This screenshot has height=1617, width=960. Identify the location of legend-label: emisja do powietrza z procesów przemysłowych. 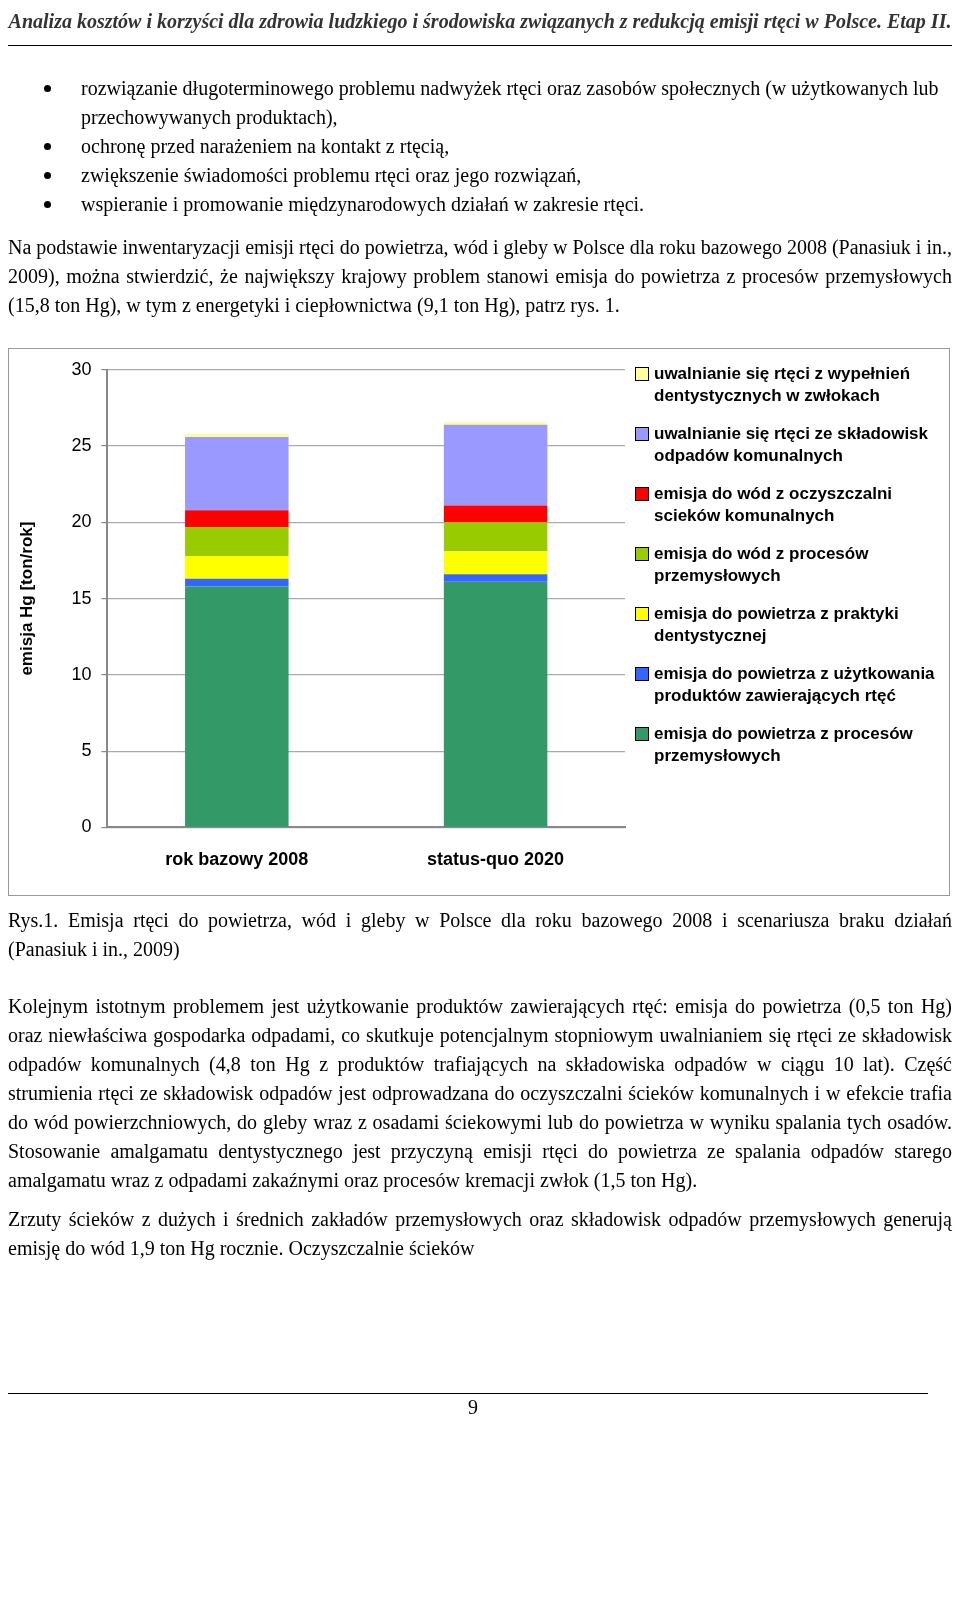
(784, 745).